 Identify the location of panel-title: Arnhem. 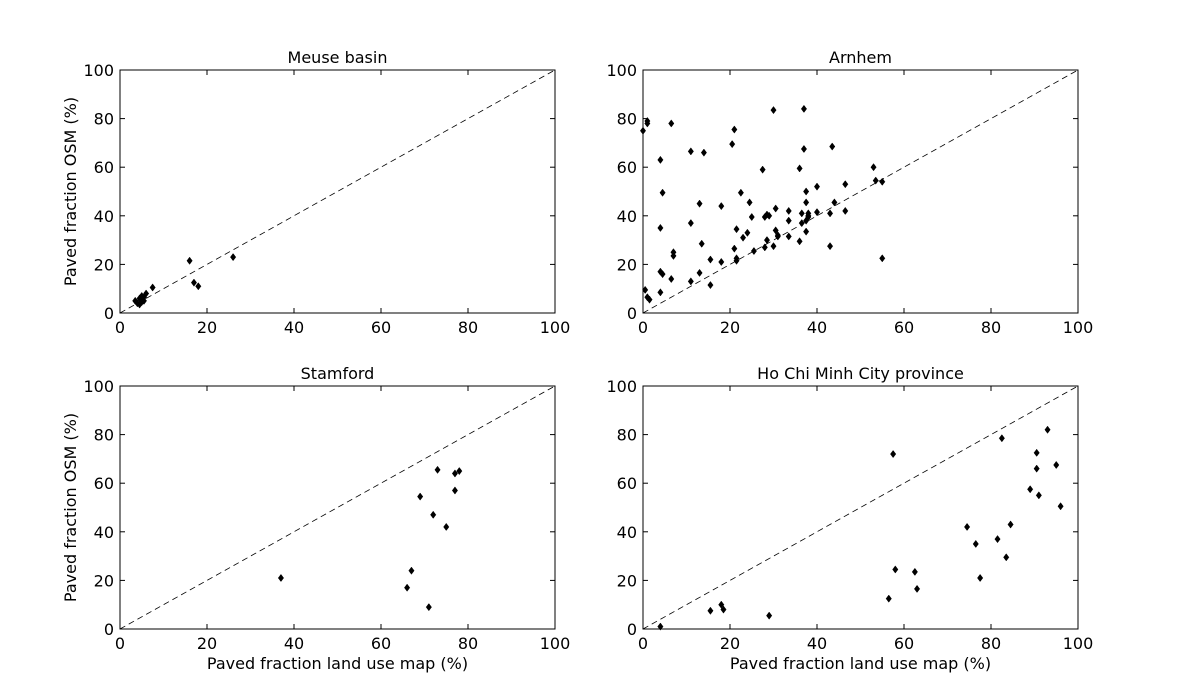
(860, 57).